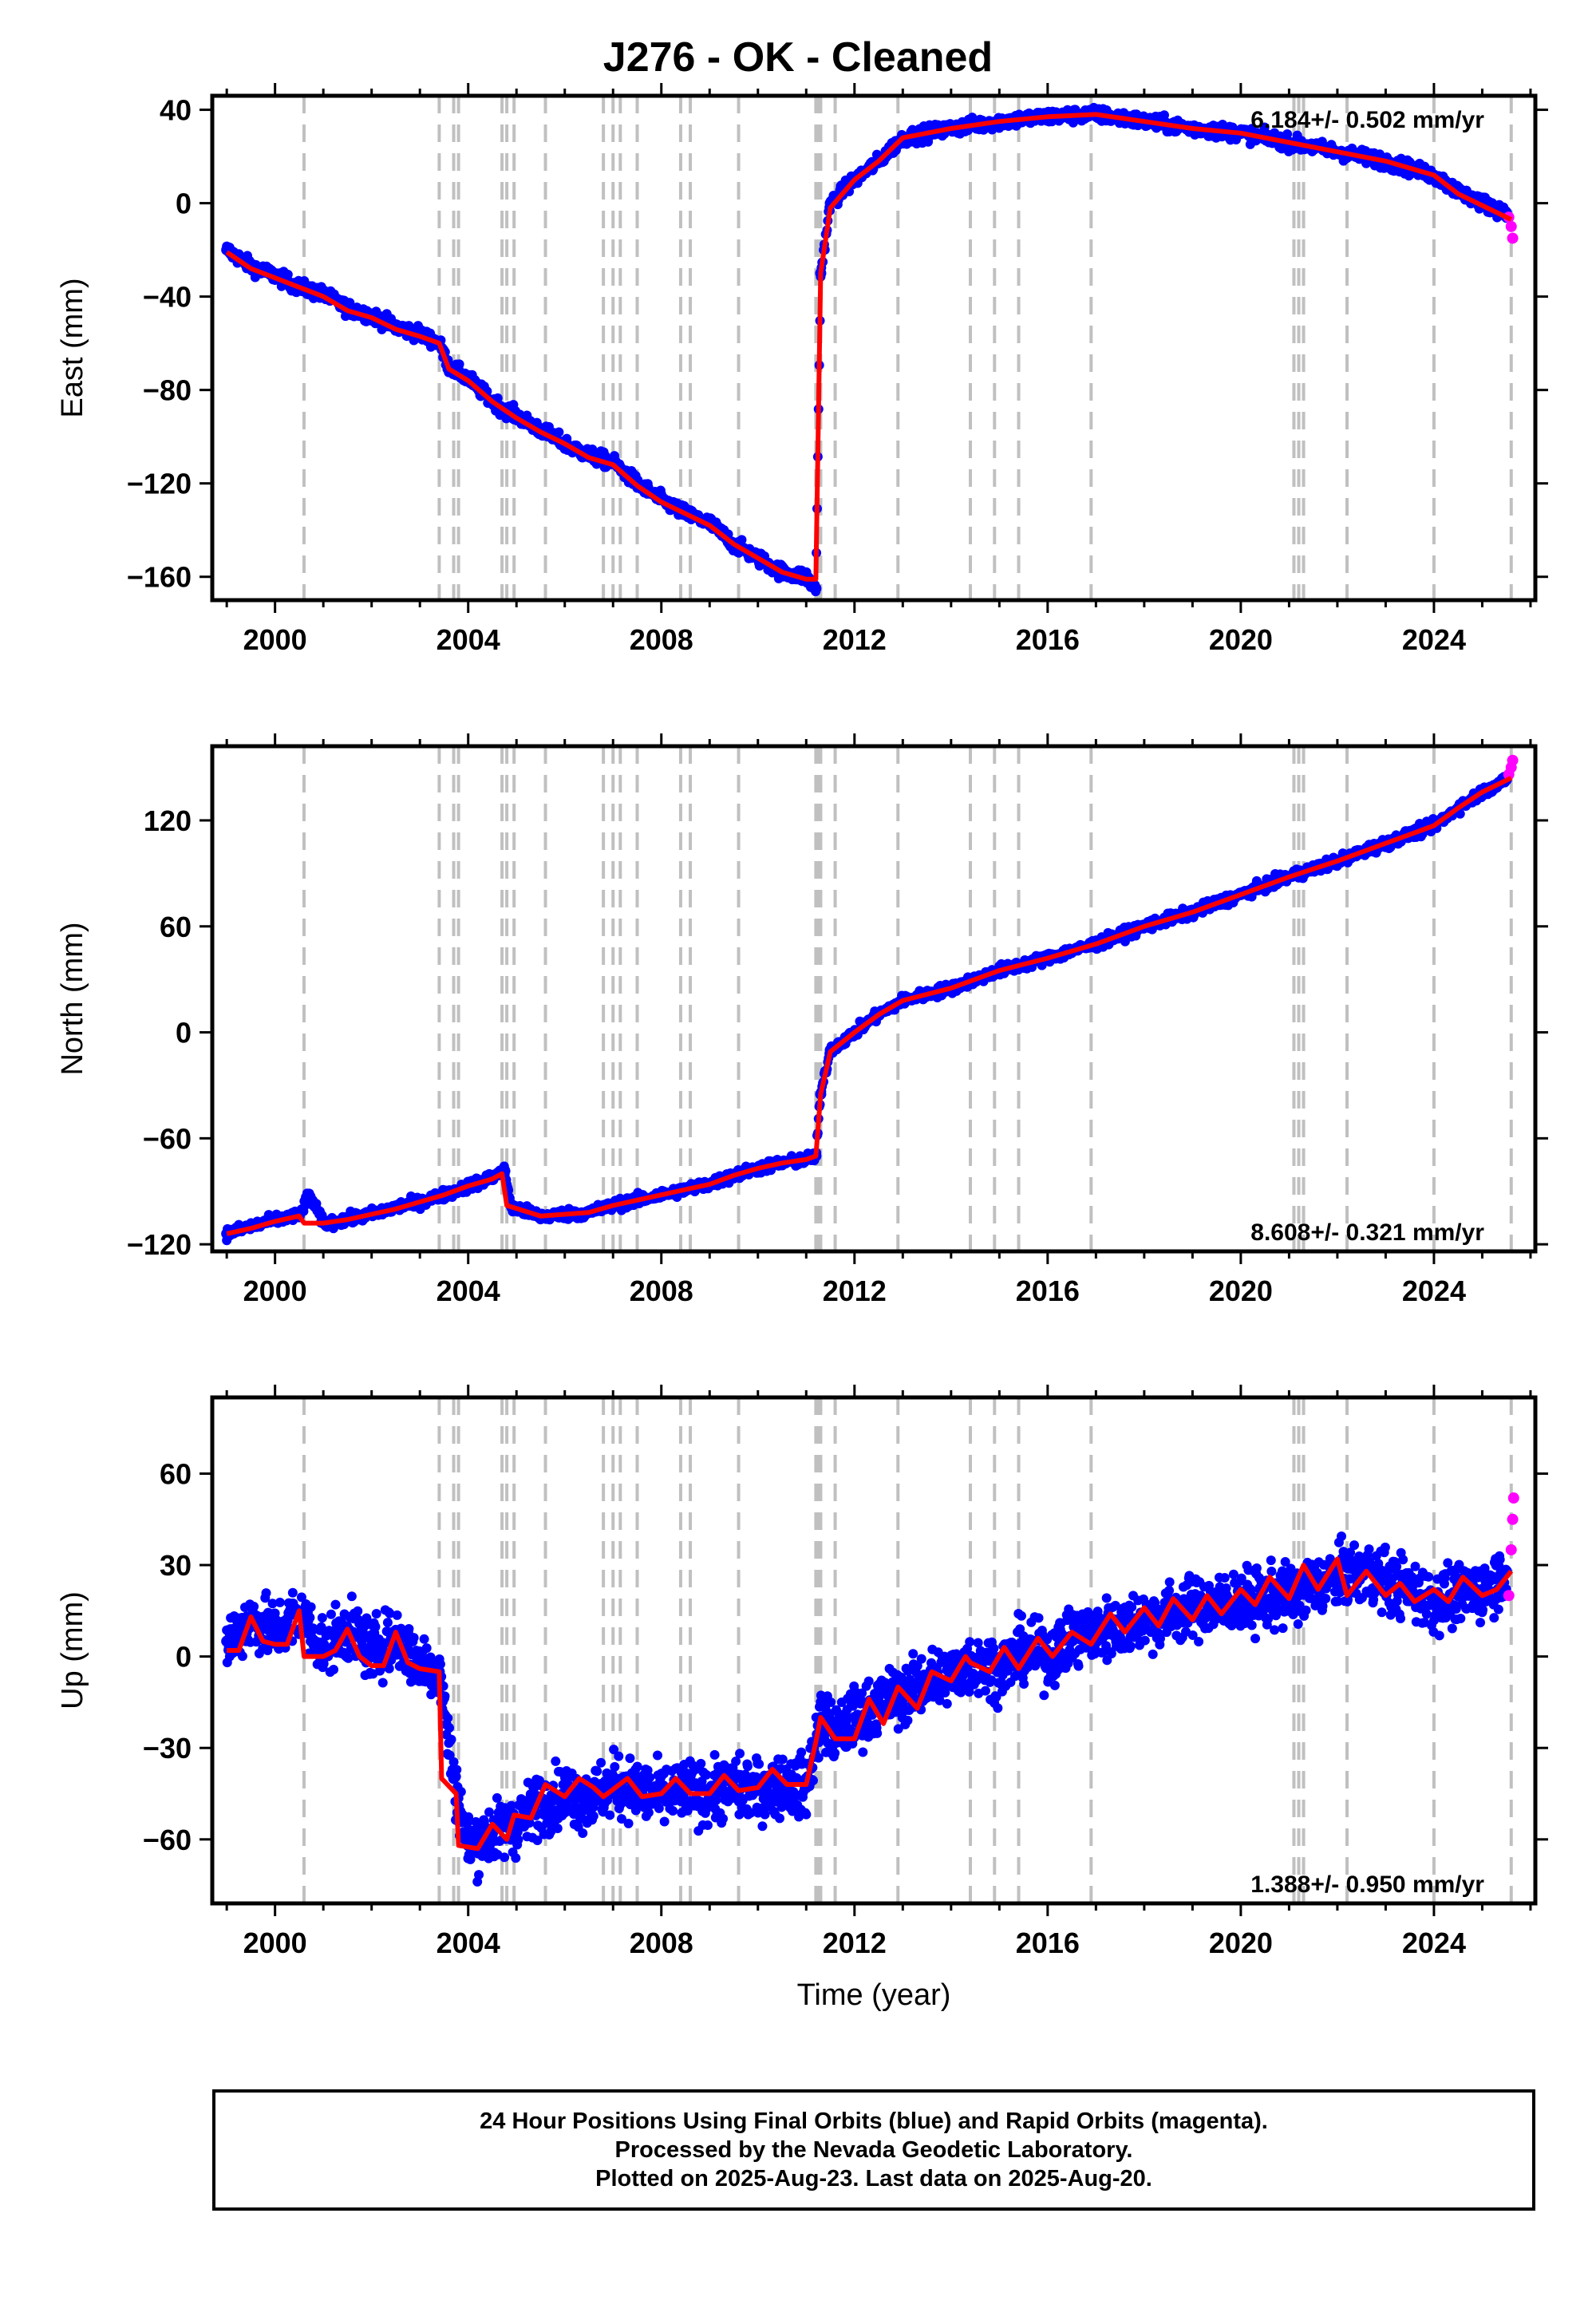  What do you see at coordinates (159, 577) in the screenshot?
I see `y-tick-label: −160` at bounding box center [159, 577].